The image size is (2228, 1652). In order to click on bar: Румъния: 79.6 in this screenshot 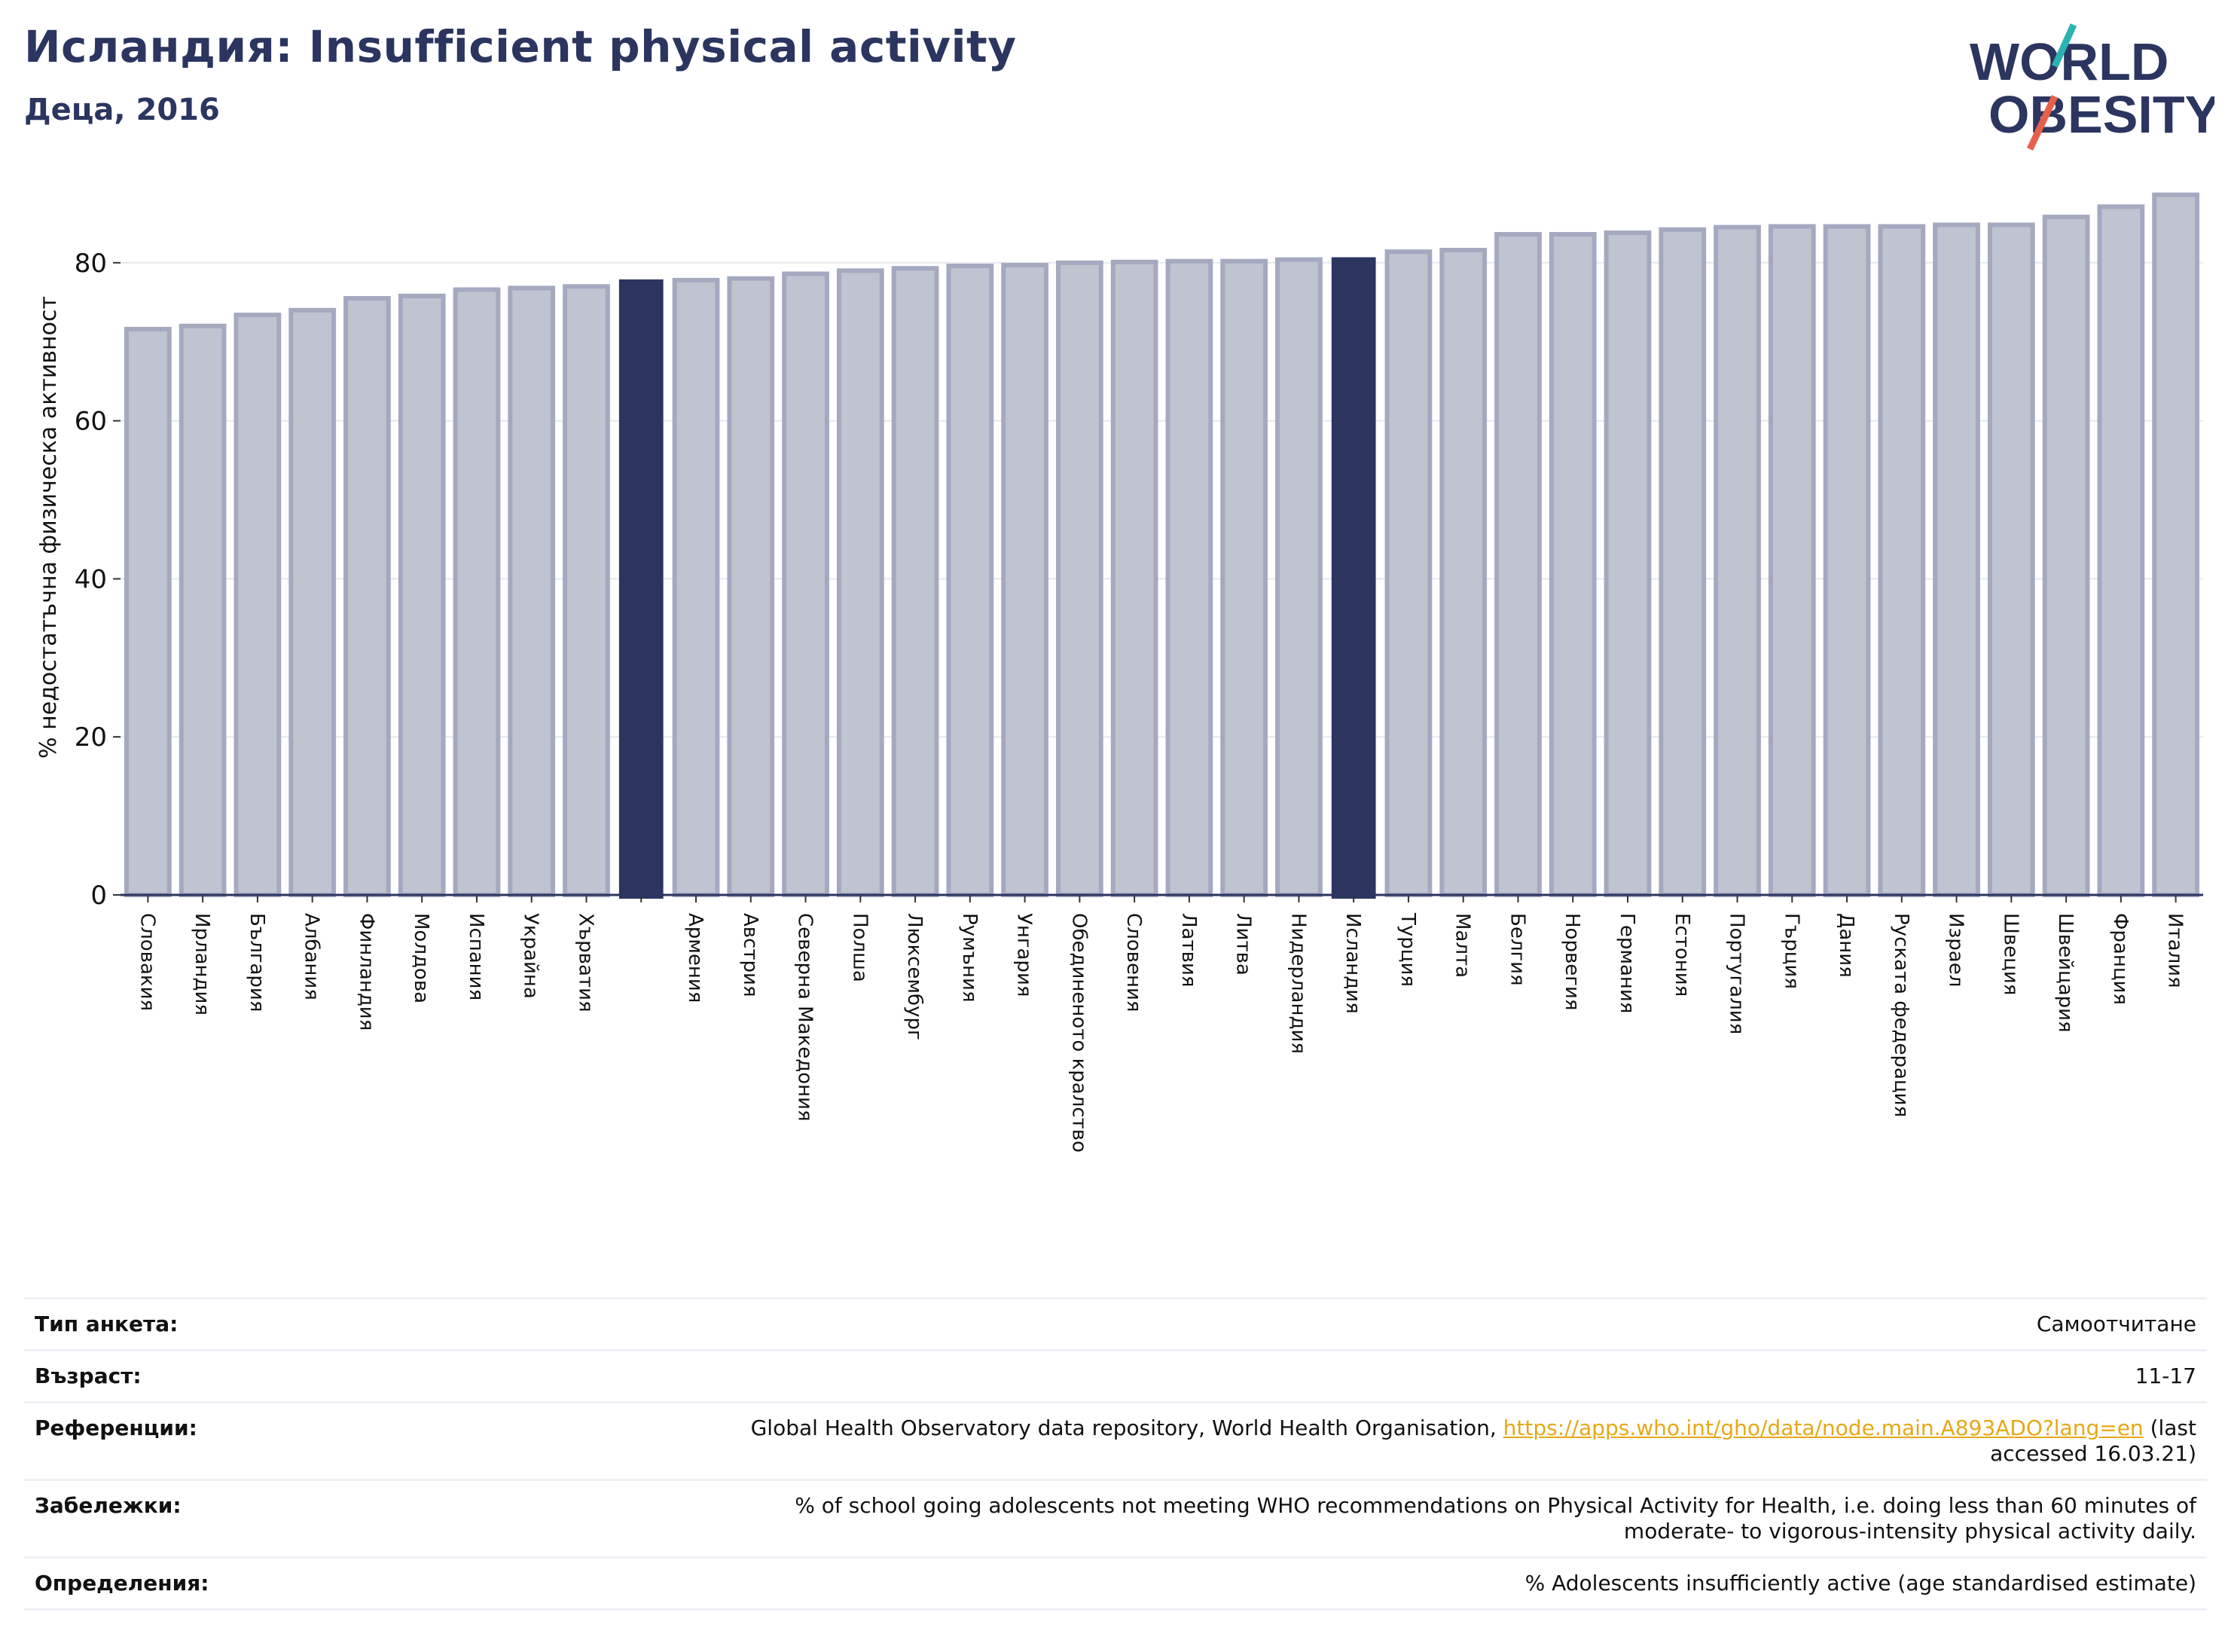, I will do `click(970, 580)`.